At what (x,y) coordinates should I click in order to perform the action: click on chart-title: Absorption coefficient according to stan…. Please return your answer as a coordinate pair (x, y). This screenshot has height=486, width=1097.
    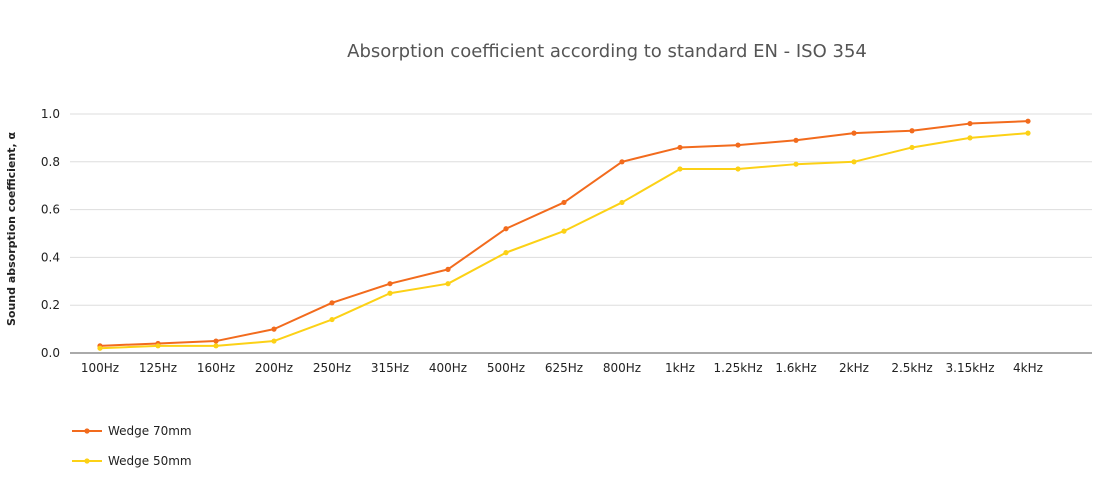
    Looking at the image, I should click on (607, 51).